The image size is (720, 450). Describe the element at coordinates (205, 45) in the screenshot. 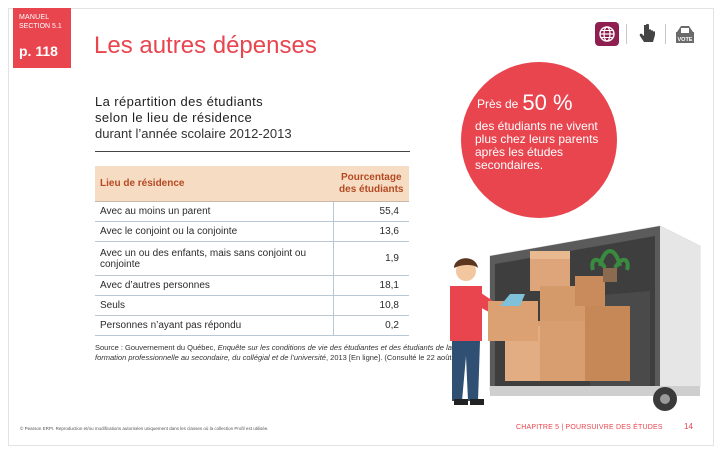

I see `page-title: Les autres dépenses` at that location.